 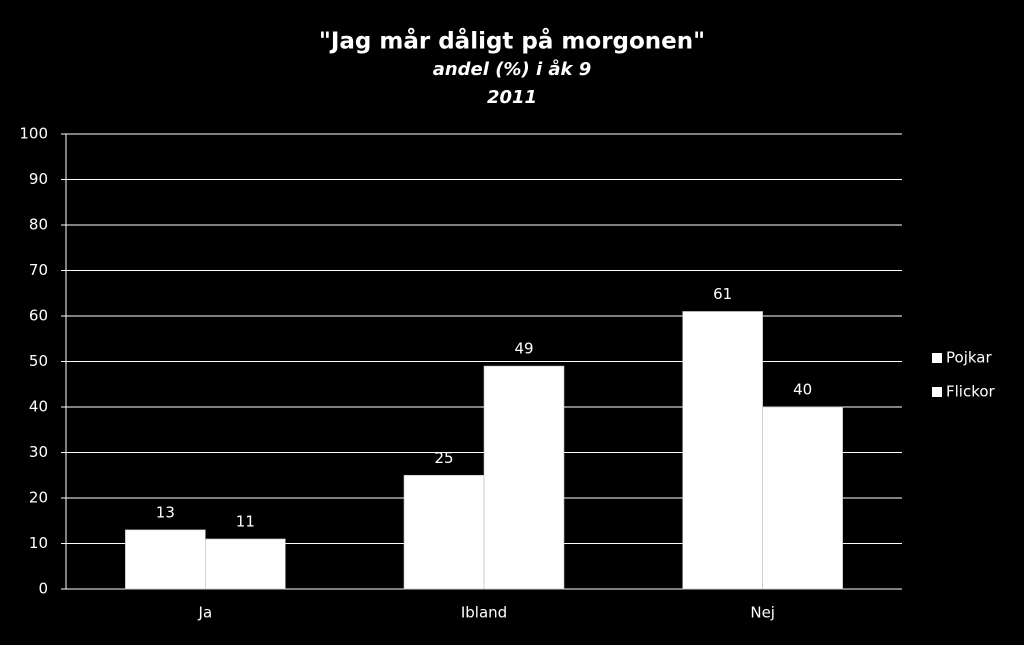 What do you see at coordinates (38, 270) in the screenshot?
I see `y-tick-label: 70` at bounding box center [38, 270].